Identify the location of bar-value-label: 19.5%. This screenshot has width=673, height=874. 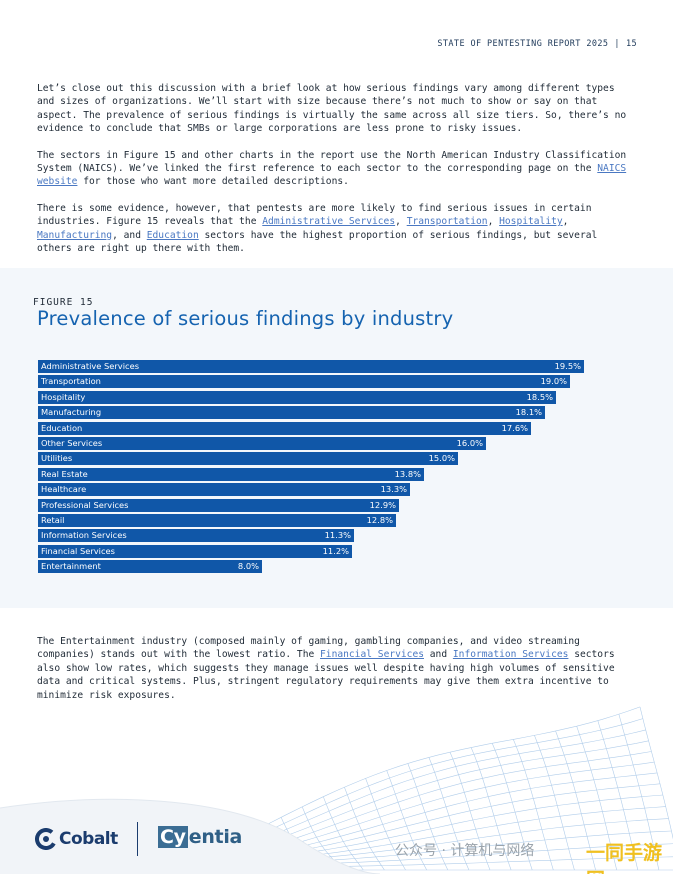
(567, 366).